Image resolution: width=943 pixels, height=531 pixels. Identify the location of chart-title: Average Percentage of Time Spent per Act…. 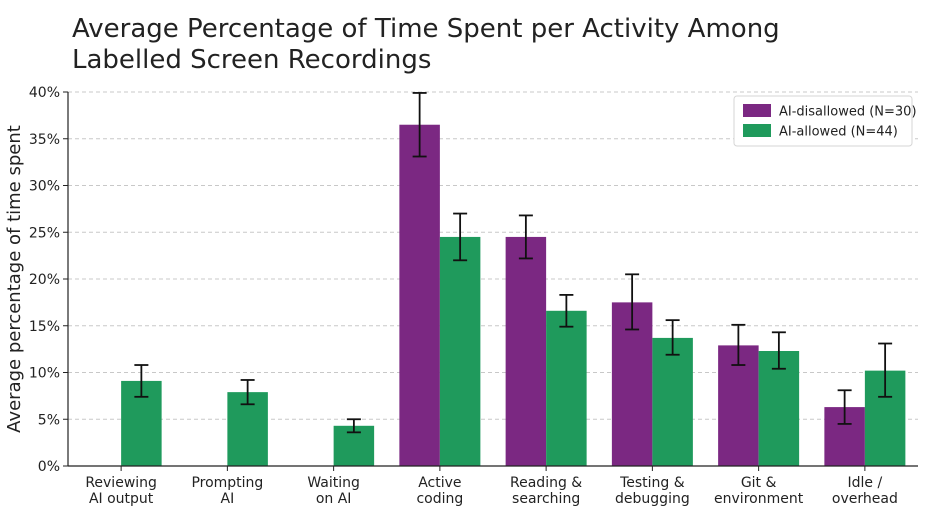
(482, 45).